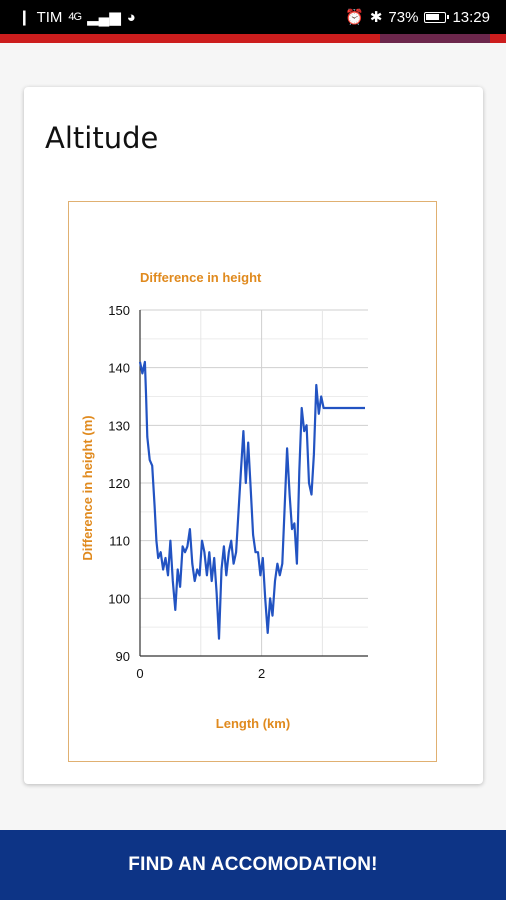 This screenshot has width=506, height=900. Describe the element at coordinates (102, 138) in the screenshot. I see `card-title: Altitude` at that location.